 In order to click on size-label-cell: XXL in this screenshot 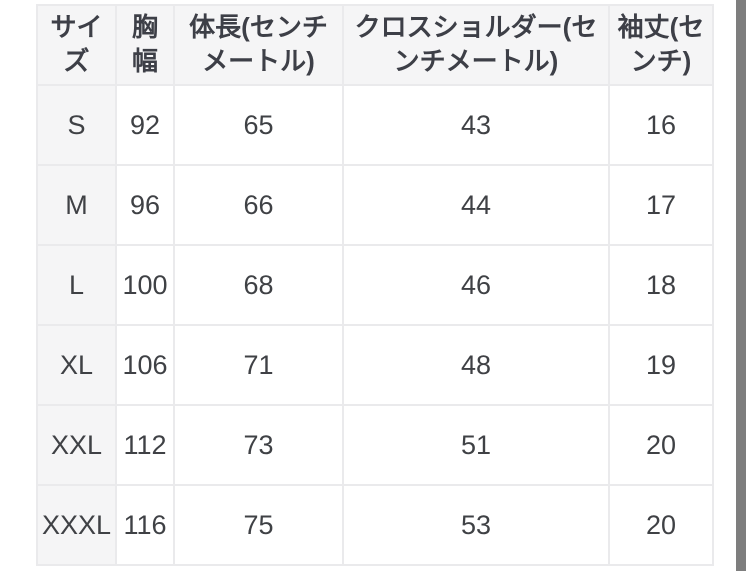, I will do `click(76, 445)`.